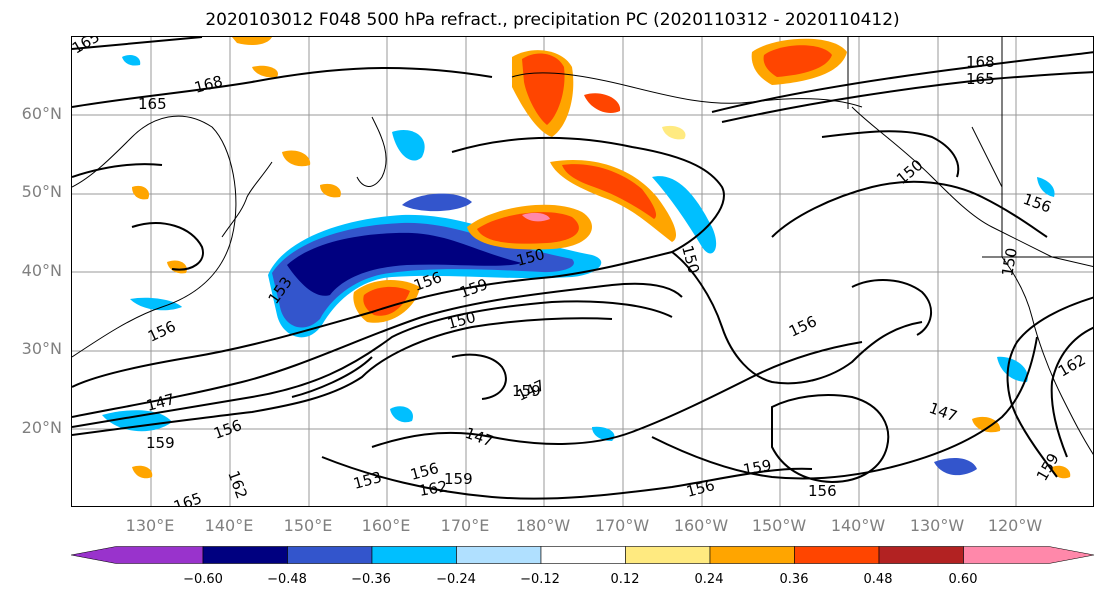 The width and height of the screenshot is (1105, 601). What do you see at coordinates (41, 191) in the screenshot?
I see `lat-label-50n: 50°N` at bounding box center [41, 191].